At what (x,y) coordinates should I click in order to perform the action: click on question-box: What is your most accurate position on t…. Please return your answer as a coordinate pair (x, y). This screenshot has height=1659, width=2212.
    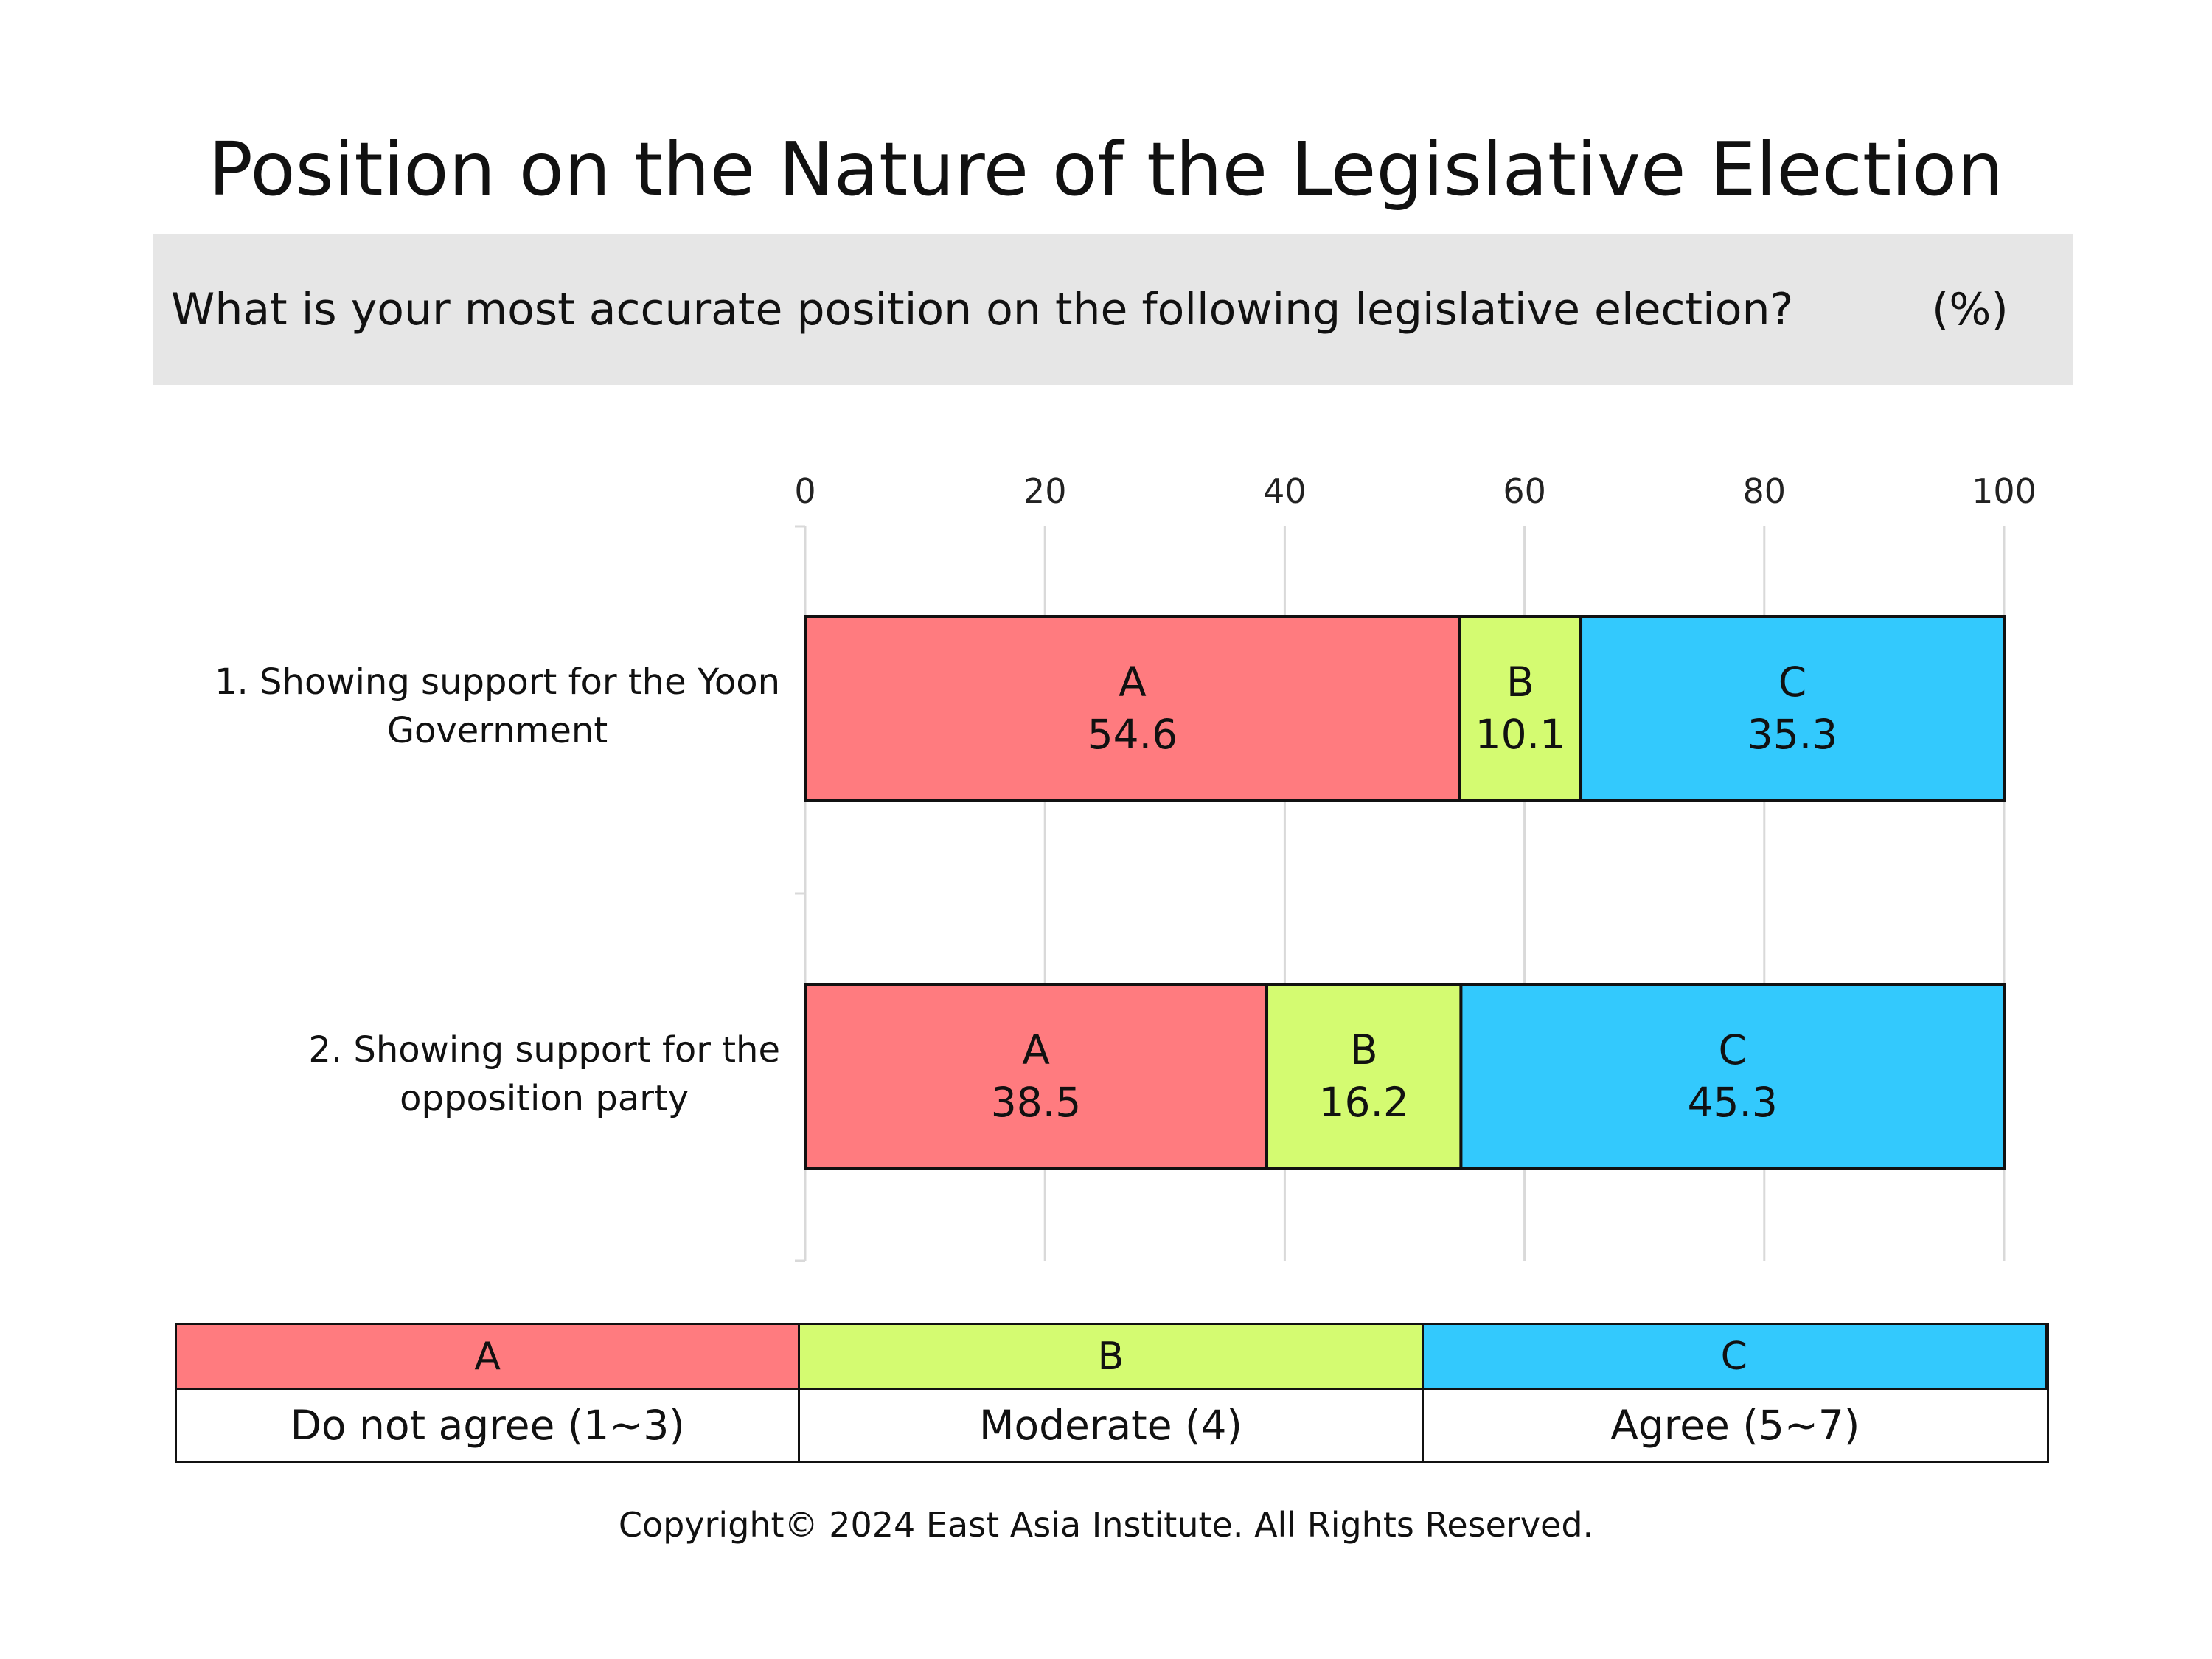
    Looking at the image, I should click on (1113, 309).